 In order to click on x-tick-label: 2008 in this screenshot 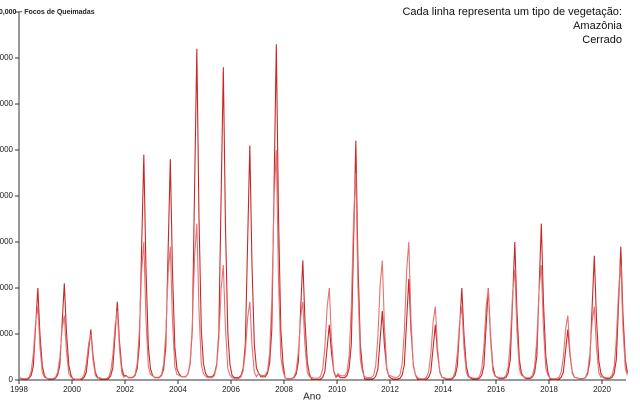, I will do `click(284, 389)`.